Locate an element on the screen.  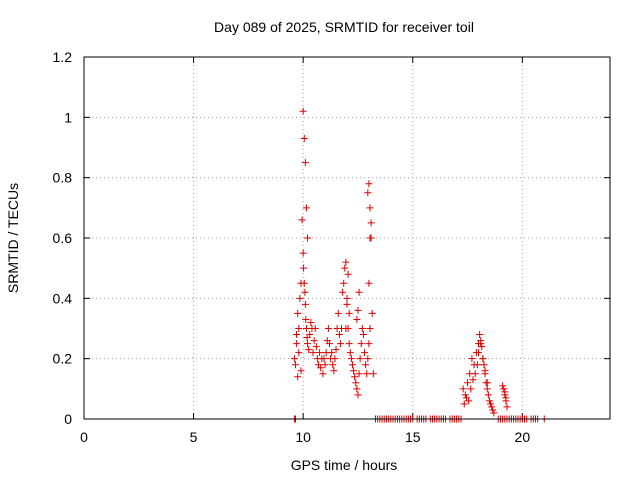
y-tick-label: 1 is located at coordinates (68, 117).